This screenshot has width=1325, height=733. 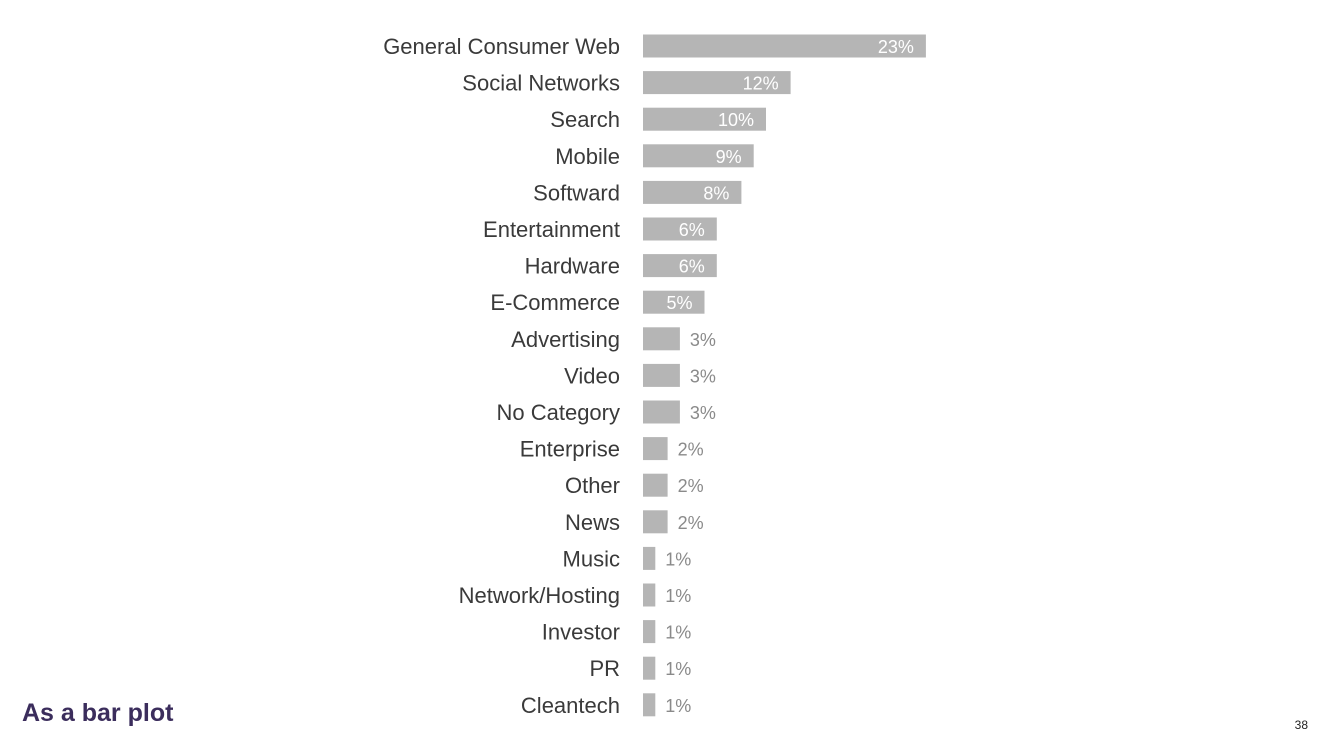 What do you see at coordinates (1301, 725) in the screenshot?
I see `page-number: 38` at bounding box center [1301, 725].